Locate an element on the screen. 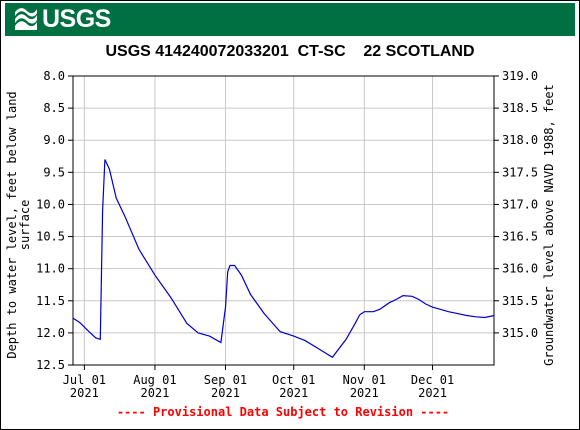 This screenshot has width=580, height=430. y-tick-label-left: 11.5 is located at coordinates (50, 301).